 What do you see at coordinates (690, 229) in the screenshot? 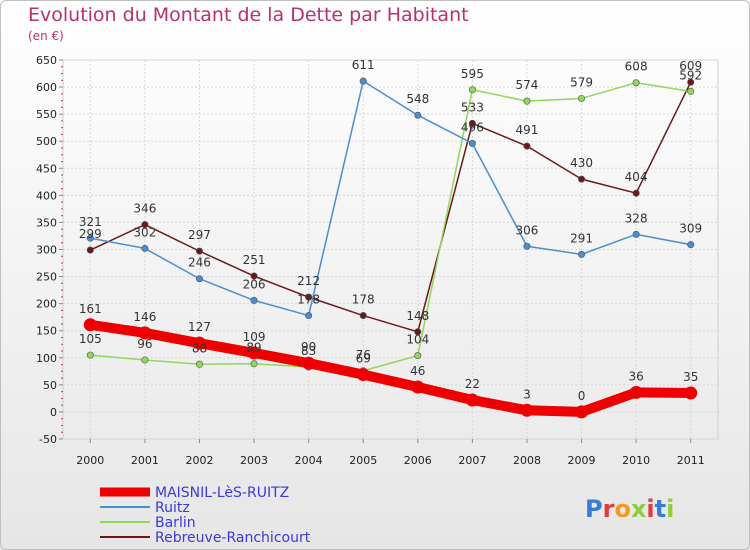
I see `data-label: 309` at bounding box center [690, 229].